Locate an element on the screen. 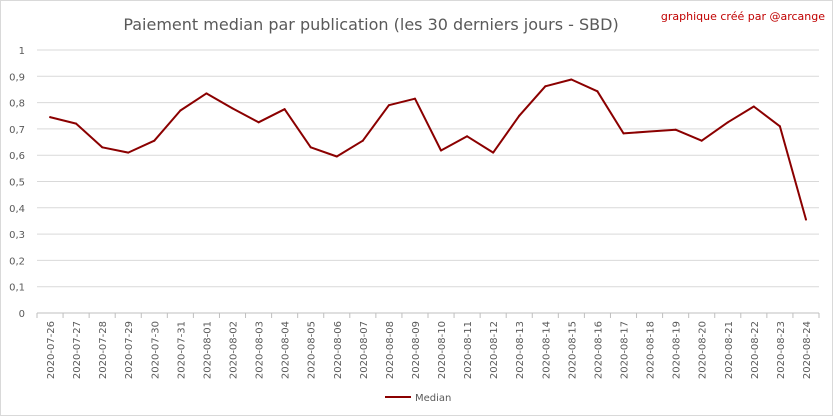 This screenshot has width=833, height=416. y-axis-ticks: 0 0,1 0,2 0,3 0,4 0,5 0,6 0,7 0,8 0,9 1 is located at coordinates (17, 183).